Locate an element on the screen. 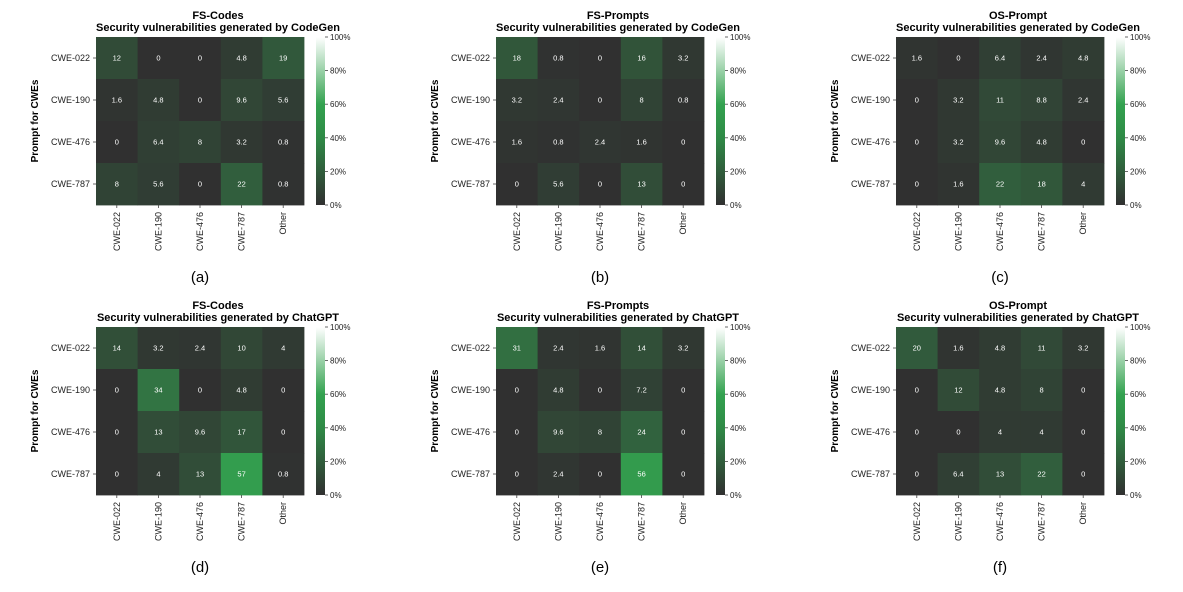  cell-value-label: 10 is located at coordinates (241, 348).